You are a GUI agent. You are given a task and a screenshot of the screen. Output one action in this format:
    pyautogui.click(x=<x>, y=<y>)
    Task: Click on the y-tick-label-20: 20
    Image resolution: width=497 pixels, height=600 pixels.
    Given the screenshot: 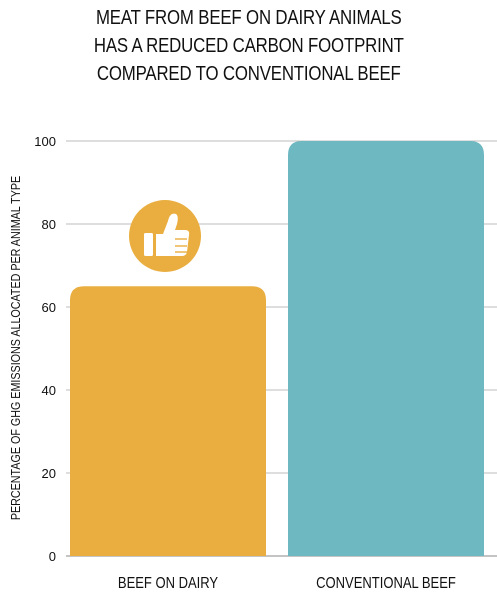 What is the action you would take?
    pyautogui.click(x=49, y=473)
    